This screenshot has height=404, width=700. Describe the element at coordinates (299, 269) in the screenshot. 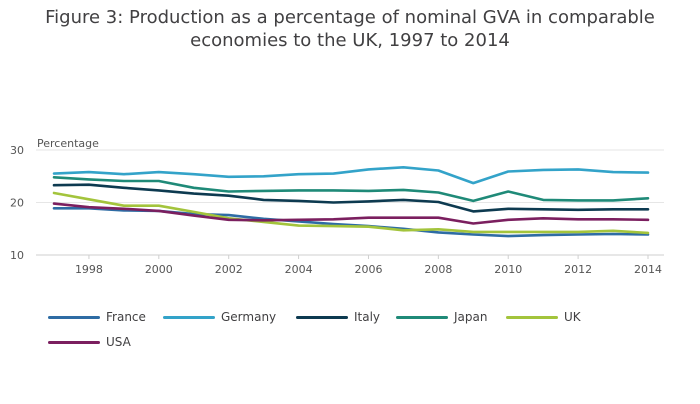

I see `x-tick-label: 2004` at that location.